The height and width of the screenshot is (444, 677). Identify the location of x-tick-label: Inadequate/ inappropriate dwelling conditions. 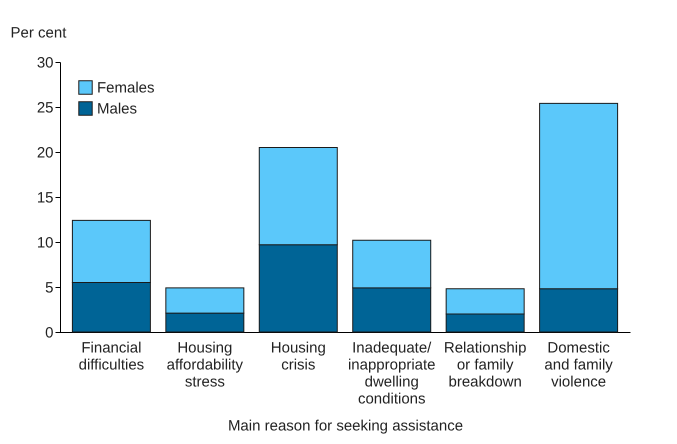
(392, 374).